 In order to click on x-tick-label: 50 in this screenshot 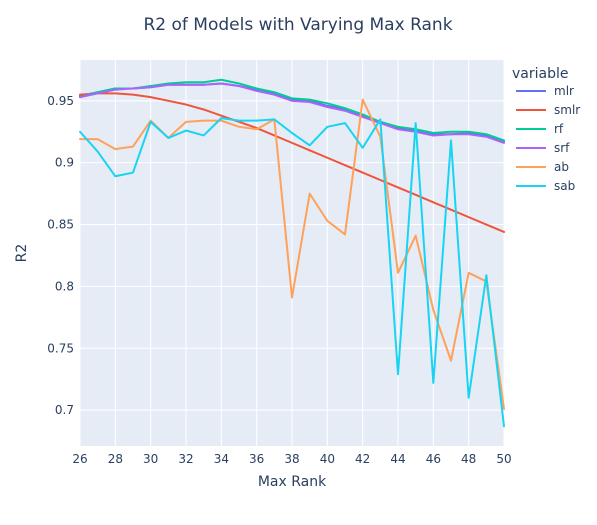, I will do `click(503, 459)`.